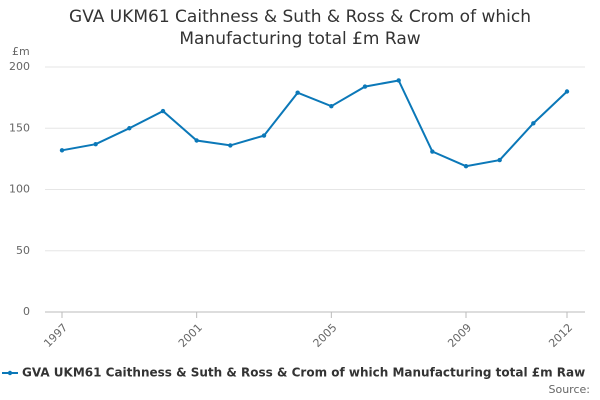  What do you see at coordinates (19, 66) in the screenshot?
I see `y-tick-label: 200` at bounding box center [19, 66].